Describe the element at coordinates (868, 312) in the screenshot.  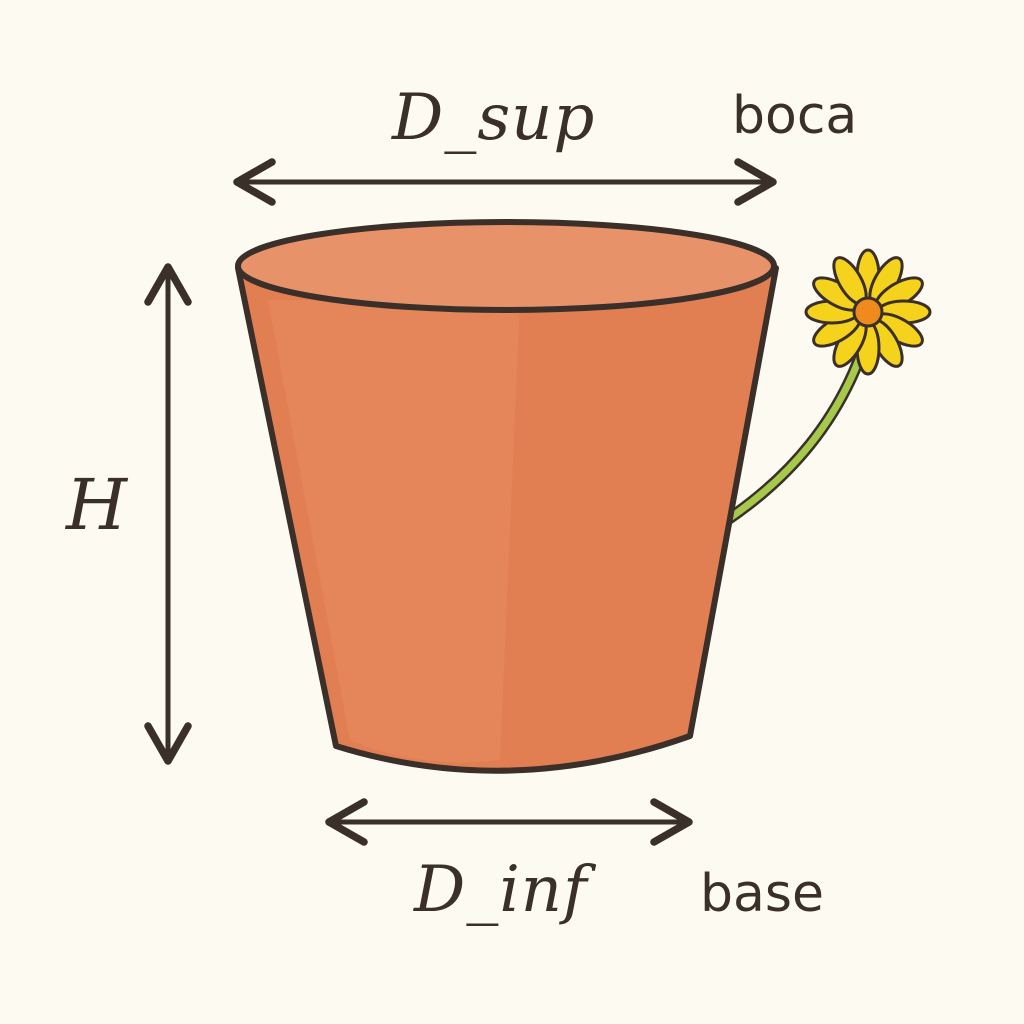
I see `daisy-flower-icon` at that location.